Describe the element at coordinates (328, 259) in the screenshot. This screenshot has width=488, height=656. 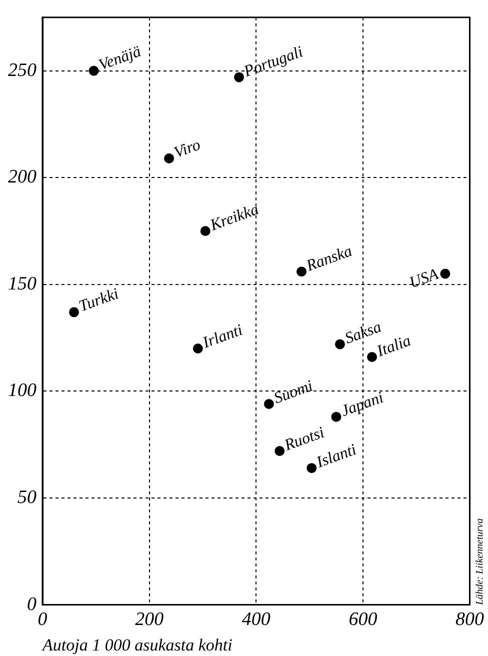
I see `annotation: Ranska` at that location.